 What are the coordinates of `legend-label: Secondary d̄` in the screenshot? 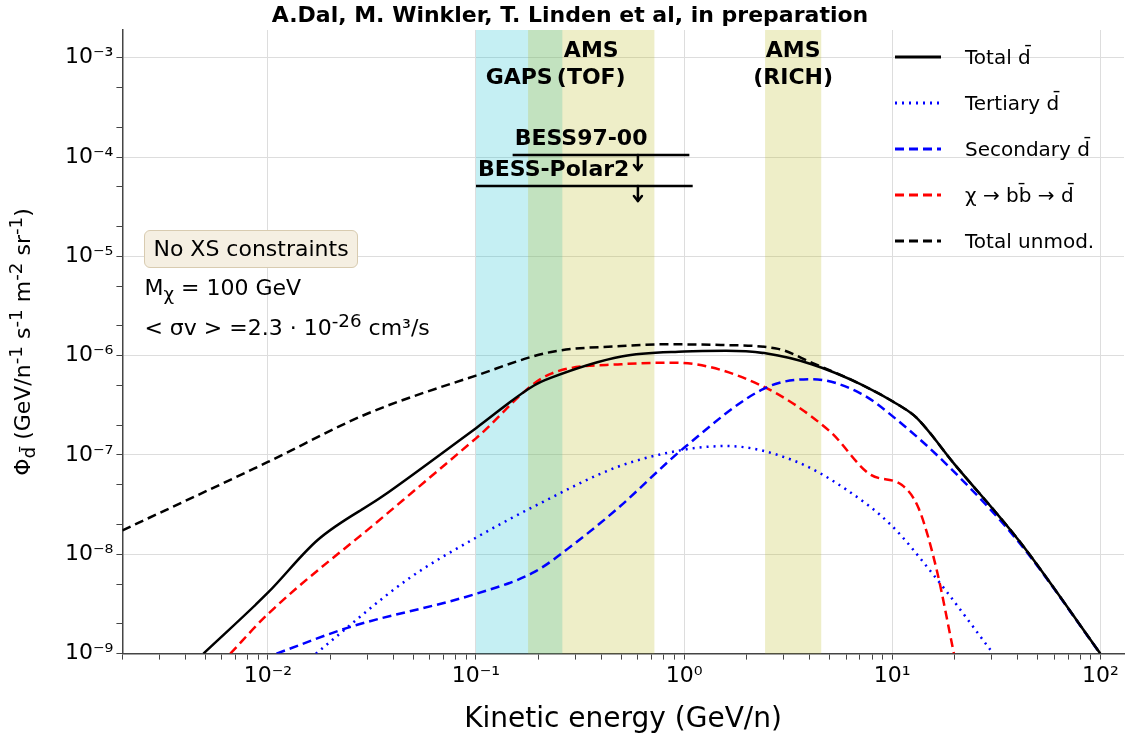 It's located at (1027, 149).